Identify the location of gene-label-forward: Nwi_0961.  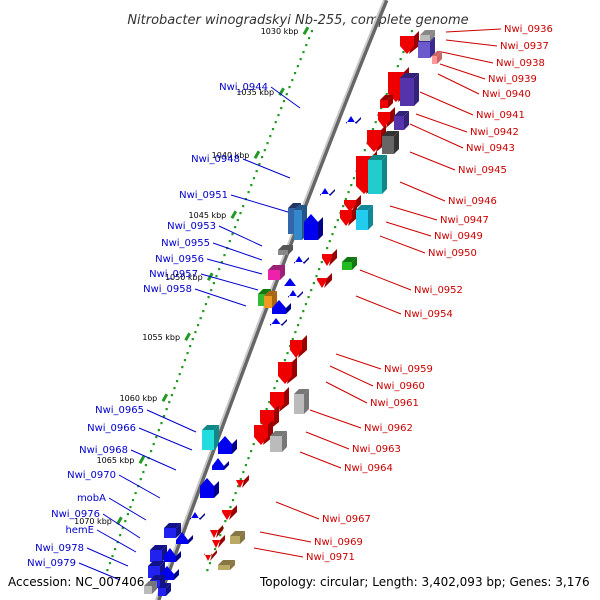
(394, 403).